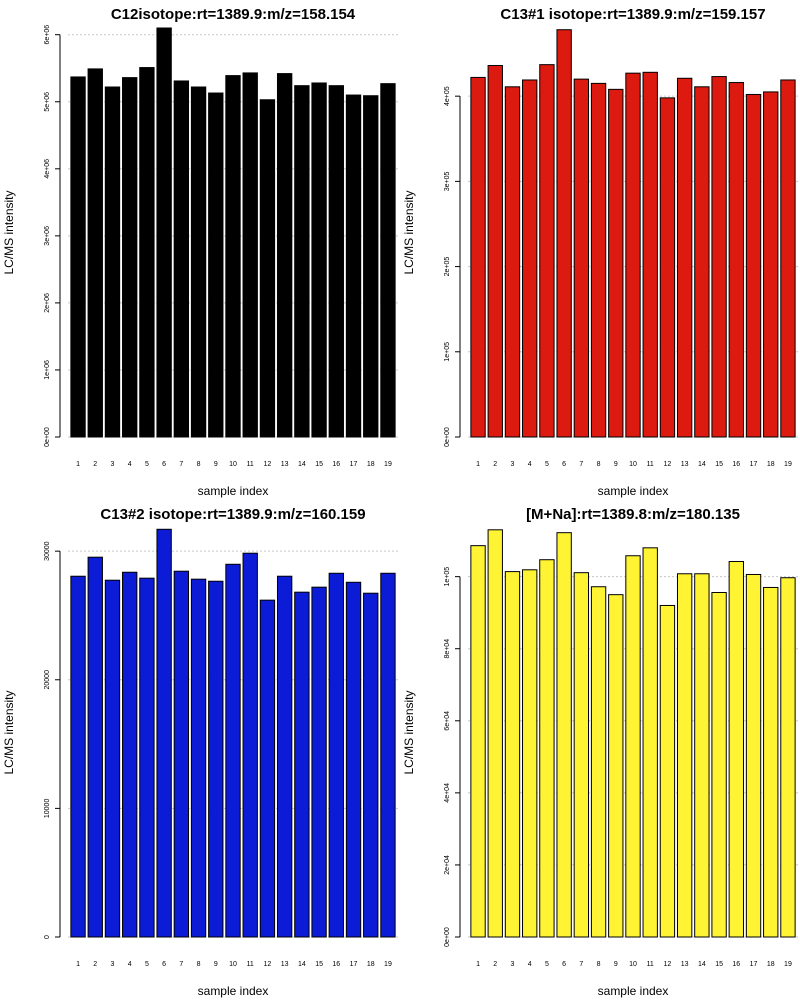 The height and width of the screenshot is (1000, 800). What do you see at coordinates (447, 649) in the screenshot?
I see `y-tick-label: 8e+04` at bounding box center [447, 649].